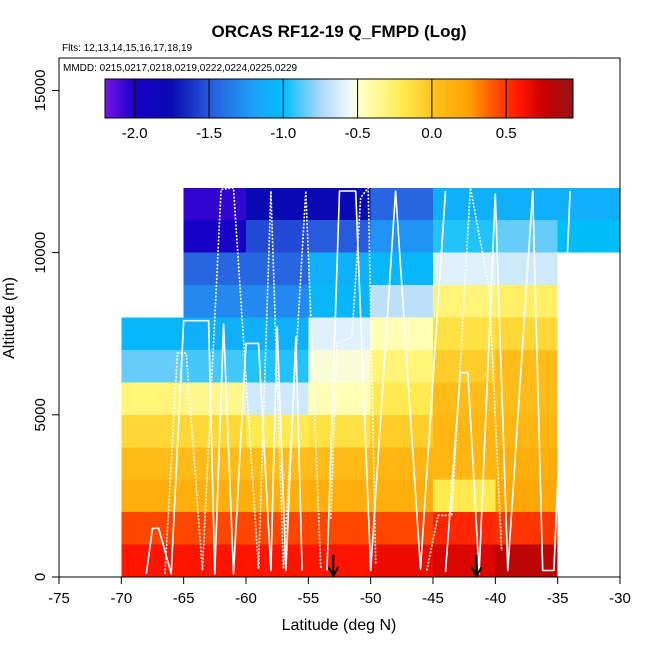 Image resolution: width=650 pixels, height=650 pixels. Describe the element at coordinates (40, 577) in the screenshot. I see `y-tick-label-0: 0` at that location.